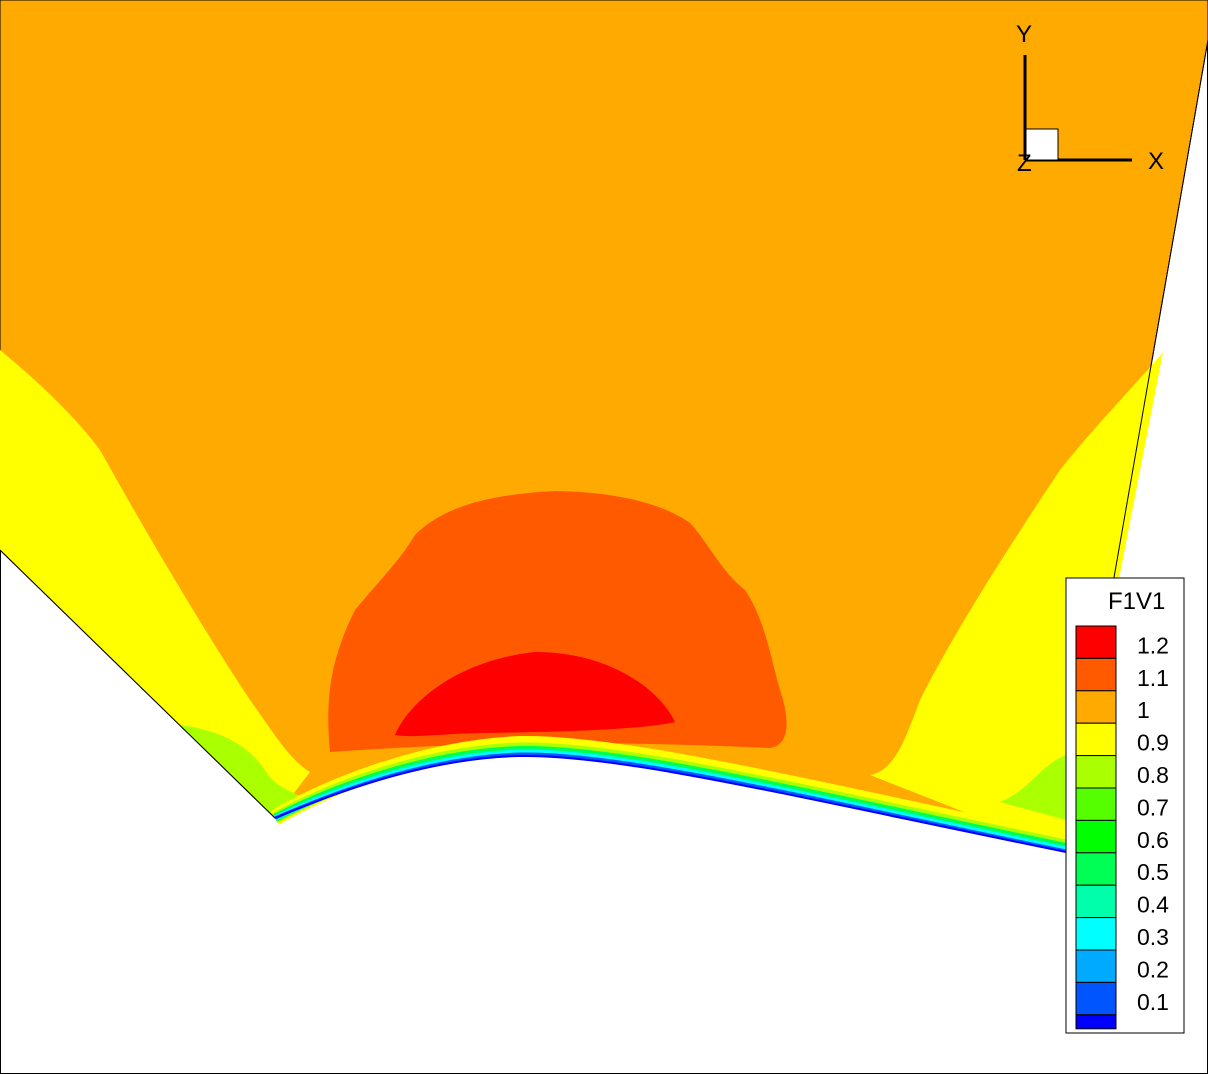 This screenshot has height=1074, width=1208. What do you see at coordinates (155, 584) in the screenshot?
I see `region-level-0.9-left` at bounding box center [155, 584].